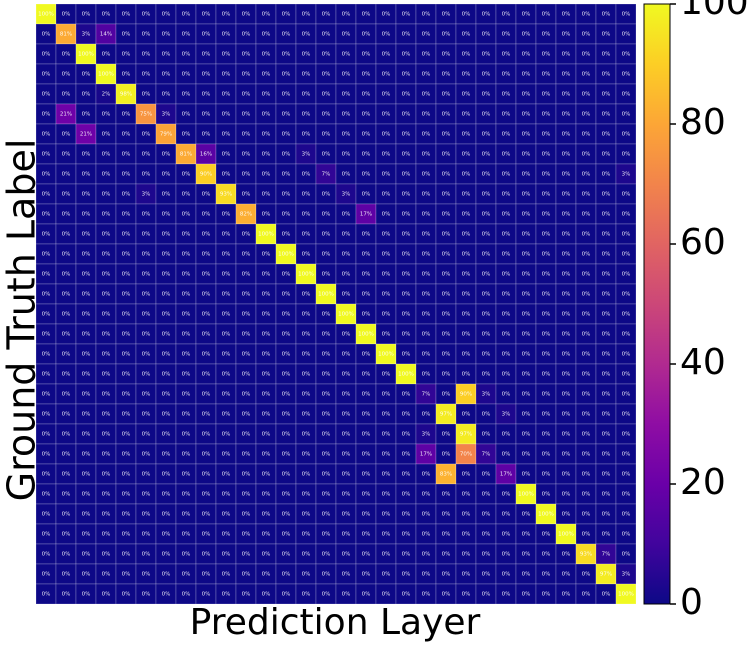 Image resolution: width=748 pixels, height=652 pixels. What do you see at coordinates (326, 175) in the screenshot?
I see `cell-label: 7%` at bounding box center [326, 175].